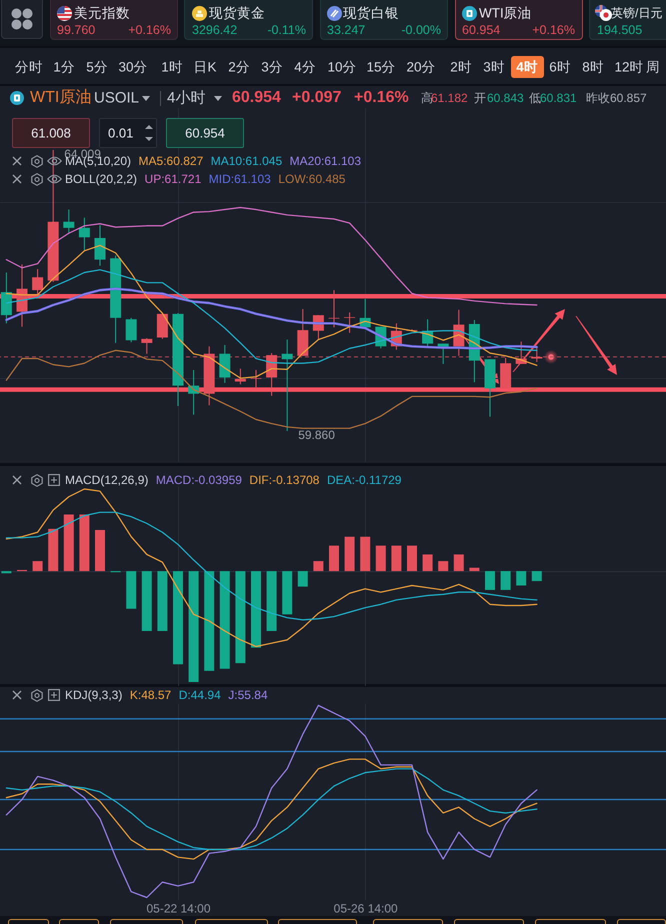 The height and width of the screenshot is (924, 666). I want to click on annotation: 59.860, so click(317, 435).